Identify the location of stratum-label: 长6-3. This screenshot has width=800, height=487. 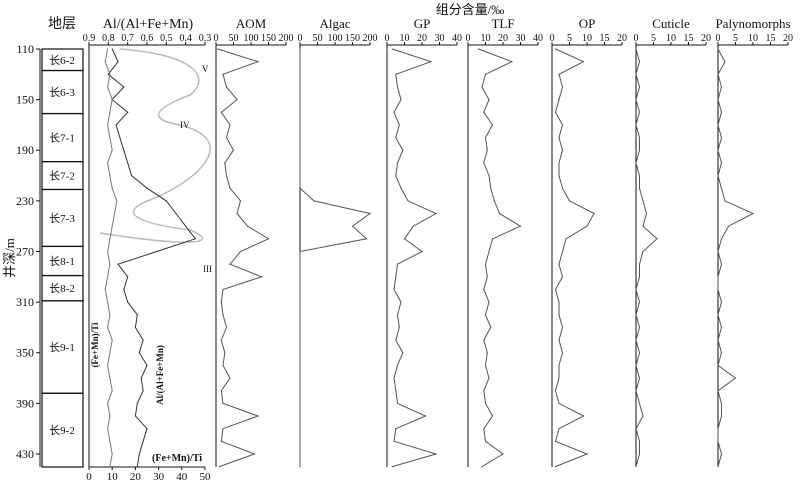
(62, 92).